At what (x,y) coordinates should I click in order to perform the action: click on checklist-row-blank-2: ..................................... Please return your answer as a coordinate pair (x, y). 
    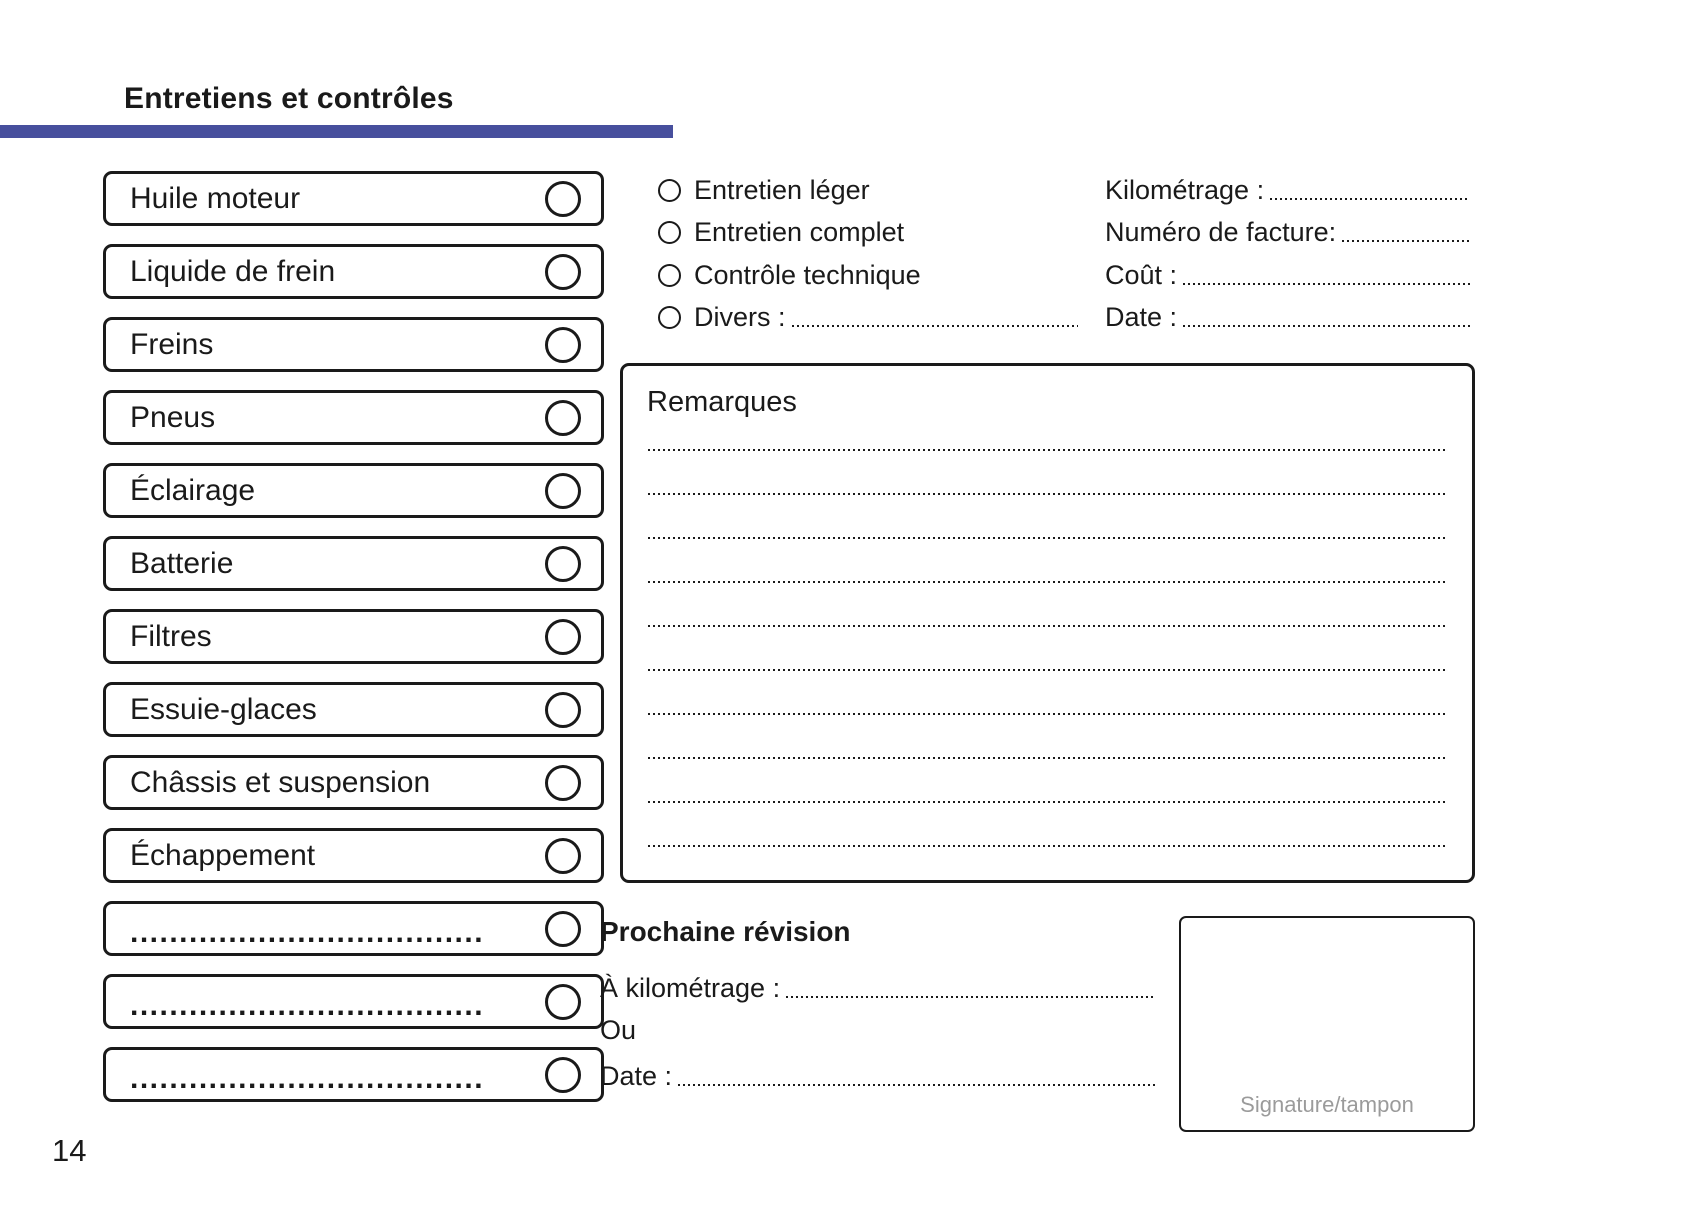
    Looking at the image, I should click on (353, 1001).